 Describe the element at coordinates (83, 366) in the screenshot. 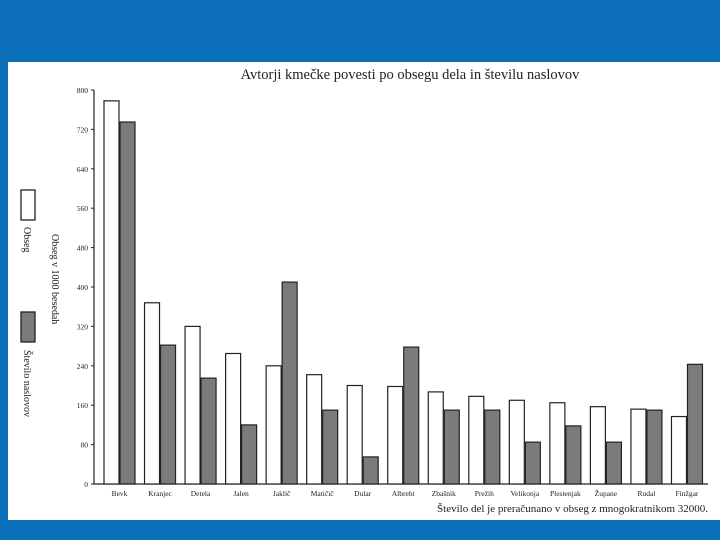

I see `y-tick-label: 240` at that location.